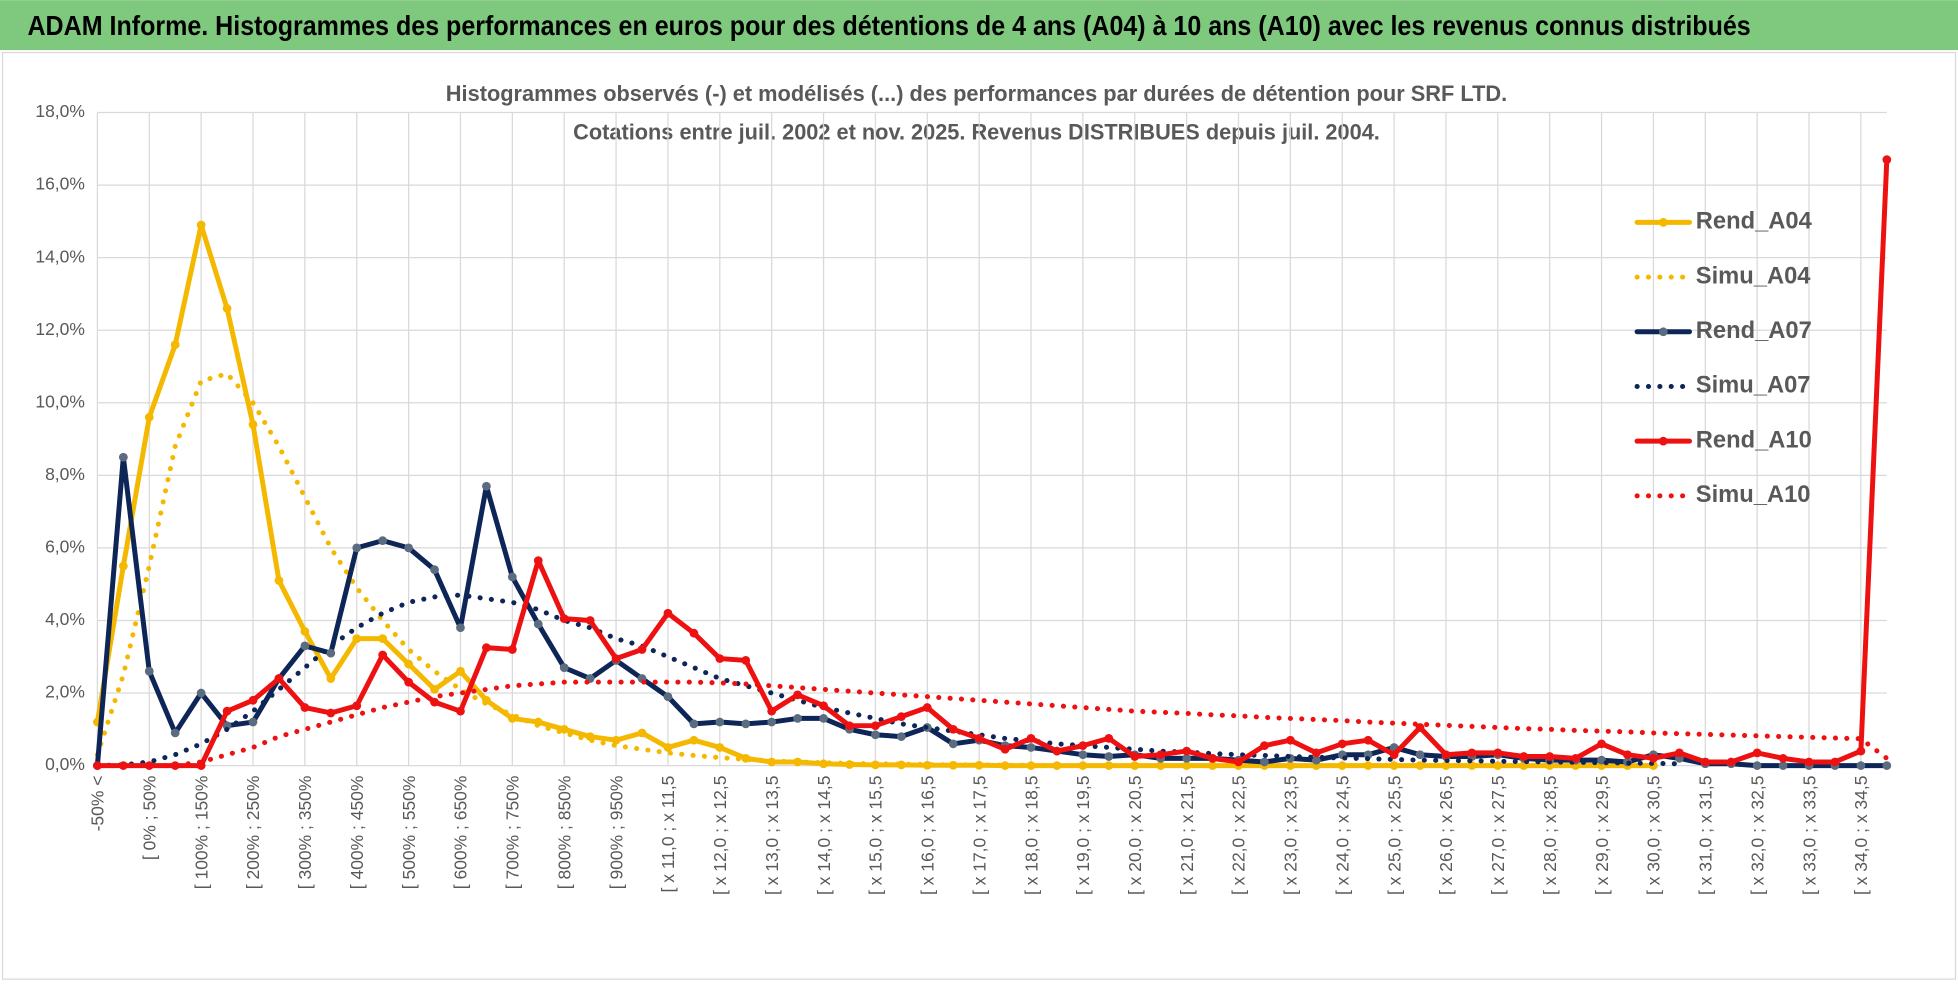 Image resolution: width=1958 pixels, height=988 pixels. I want to click on x-tick-label: [ x 14,0 ; x 14,5, so click(824, 835).